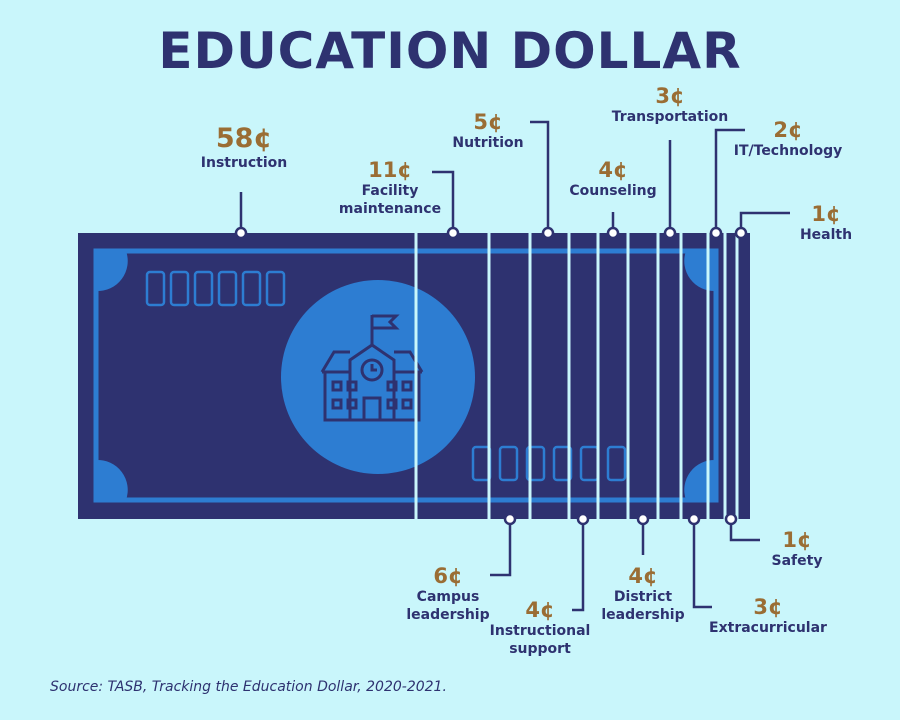 The width and height of the screenshot is (900, 720). I want to click on amount: 6¢, so click(448, 576).